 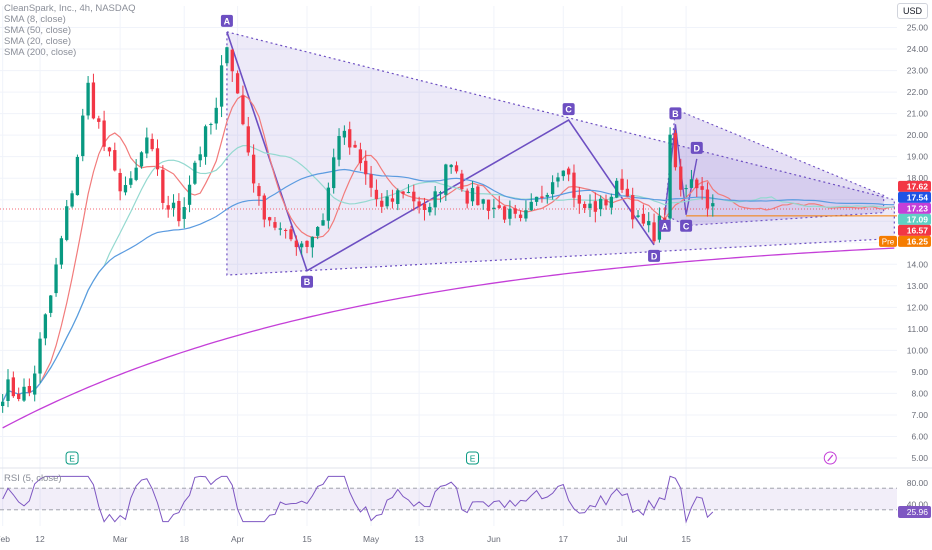 I want to click on currency-button: USD, so click(x=912, y=11).